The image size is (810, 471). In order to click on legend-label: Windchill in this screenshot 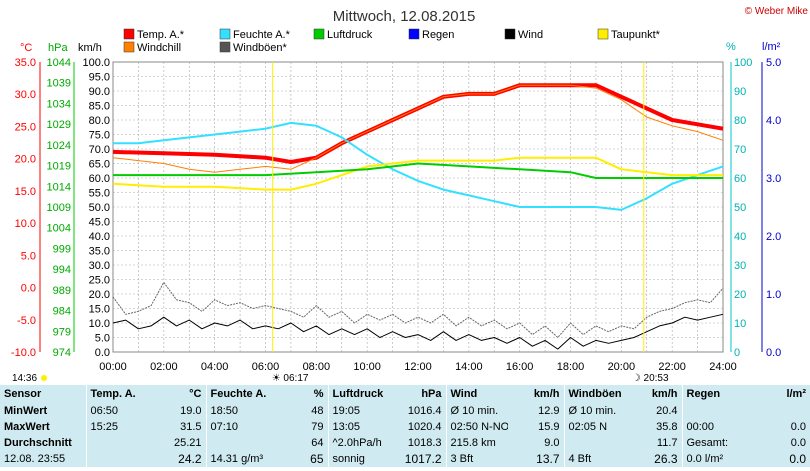, I will do `click(159, 48)`.